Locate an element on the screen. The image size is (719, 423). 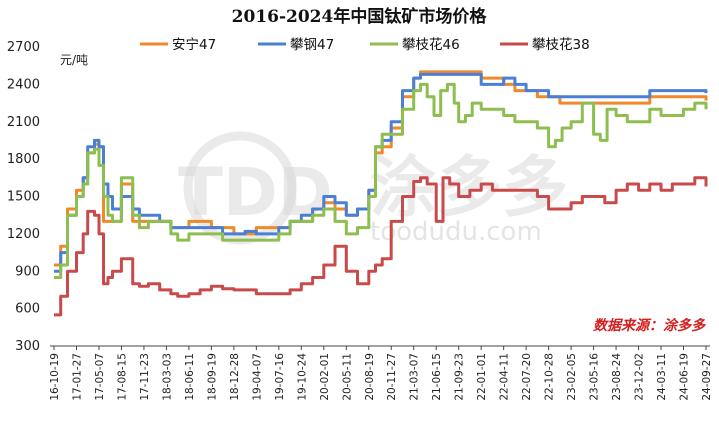
x-tick-label: 21-03-07 is located at coordinates (415, 377).